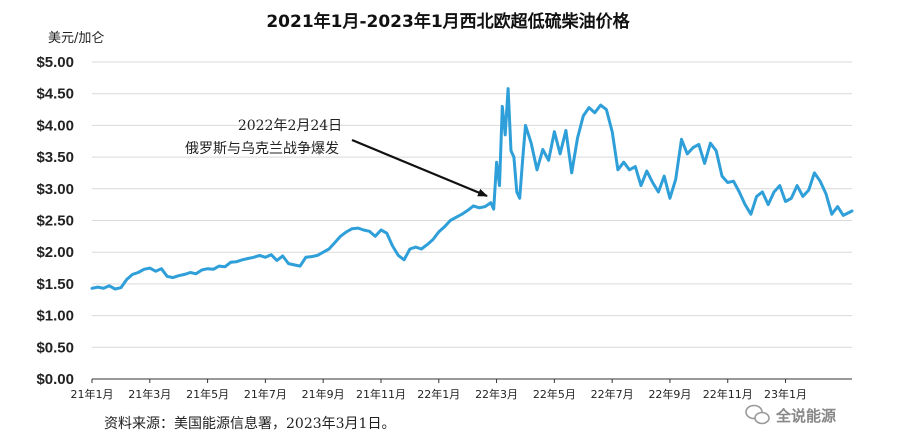 The height and width of the screenshot is (445, 900). I want to click on y-tick-label: $4.00, so click(55, 125).